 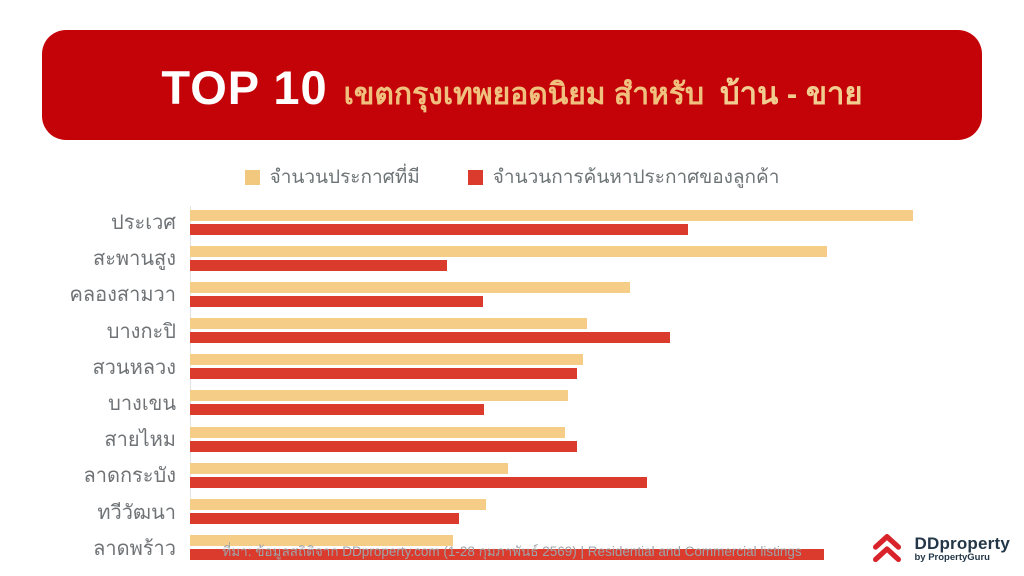 What do you see at coordinates (140, 440) in the screenshot?
I see `category-label: สายไหม` at bounding box center [140, 440].